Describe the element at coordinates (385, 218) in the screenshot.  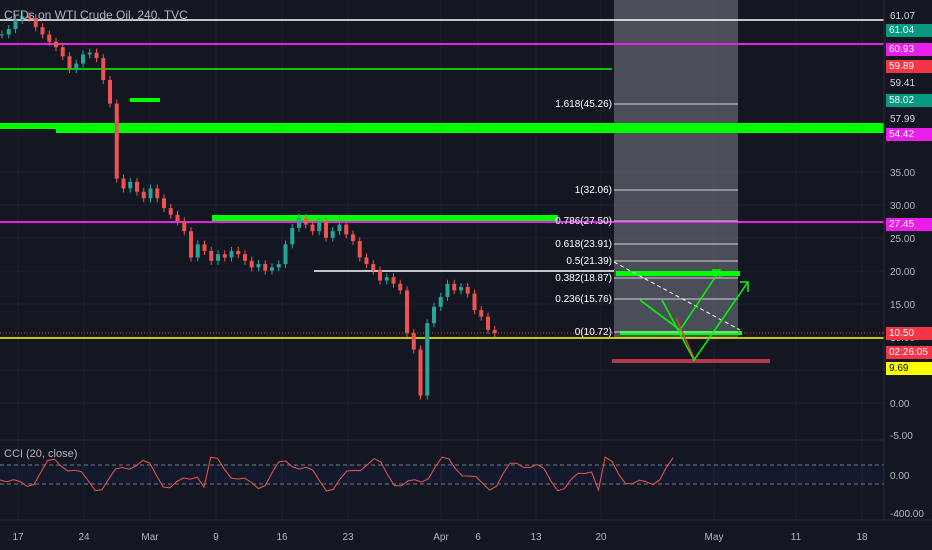
I see `zone-mid` at that location.